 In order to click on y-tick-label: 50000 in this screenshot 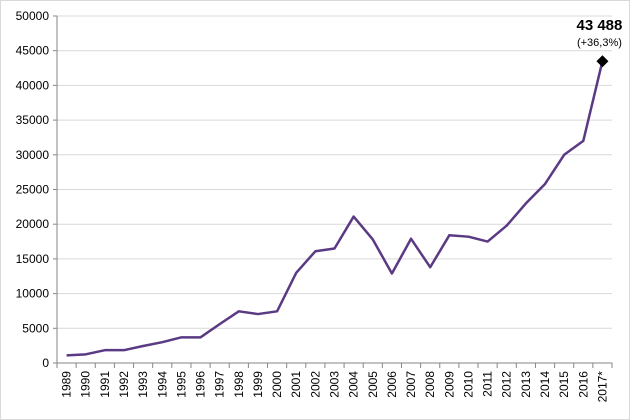, I will do `click(33, 16)`.